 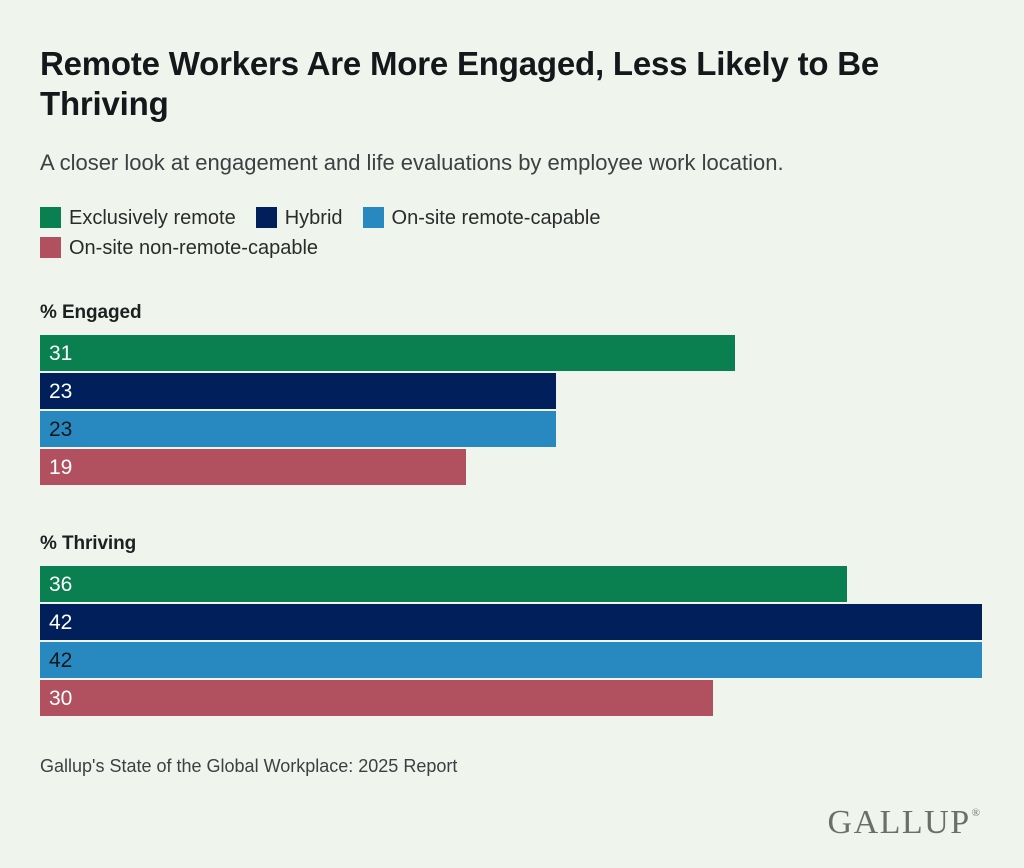 What do you see at coordinates (152, 217) in the screenshot?
I see `legend-item-label: Exclusively remote` at bounding box center [152, 217].